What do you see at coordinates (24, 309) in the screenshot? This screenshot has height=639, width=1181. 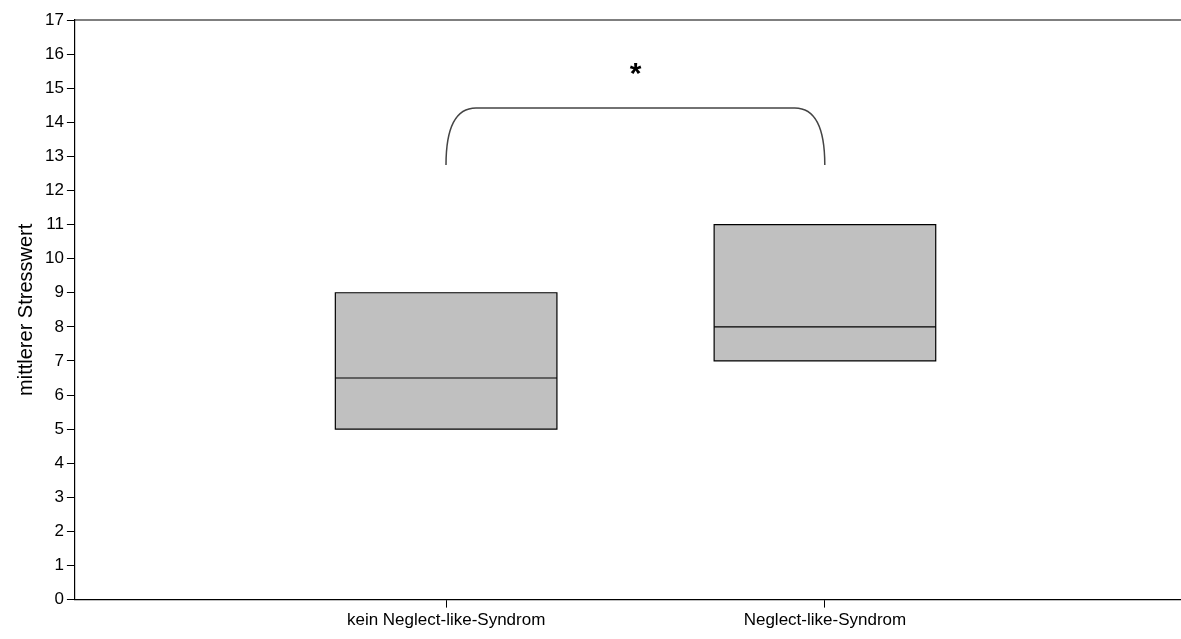 I see `y-axis-title: mittlerer Stresswert` at bounding box center [24, 309].